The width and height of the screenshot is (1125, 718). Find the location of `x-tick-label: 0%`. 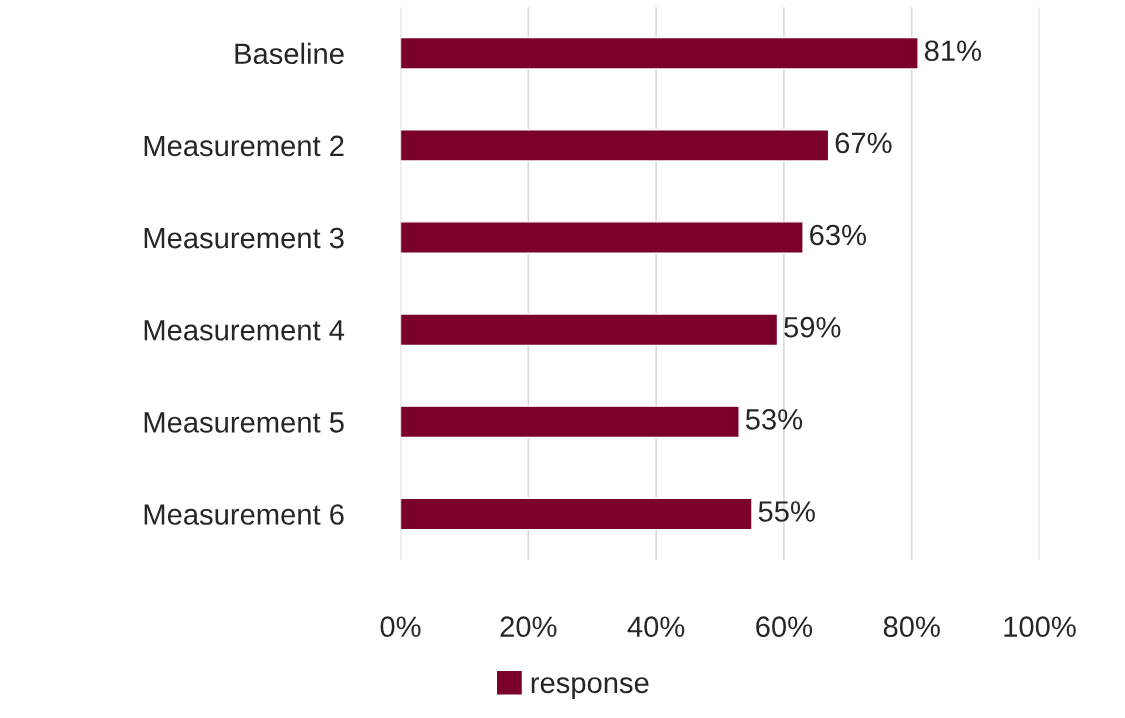

x-tick-label: 0% is located at coordinates (400, 627).